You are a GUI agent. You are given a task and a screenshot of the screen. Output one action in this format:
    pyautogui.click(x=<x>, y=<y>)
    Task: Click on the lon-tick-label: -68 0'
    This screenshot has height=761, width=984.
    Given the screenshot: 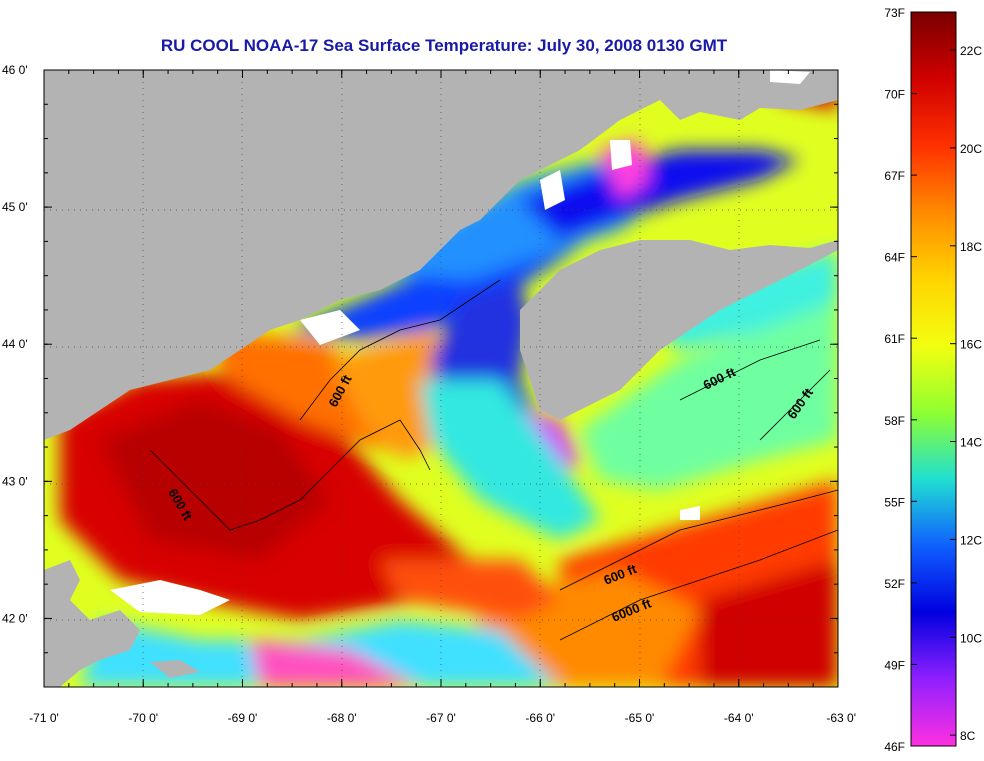 What is the action you would take?
    pyautogui.click(x=342, y=718)
    